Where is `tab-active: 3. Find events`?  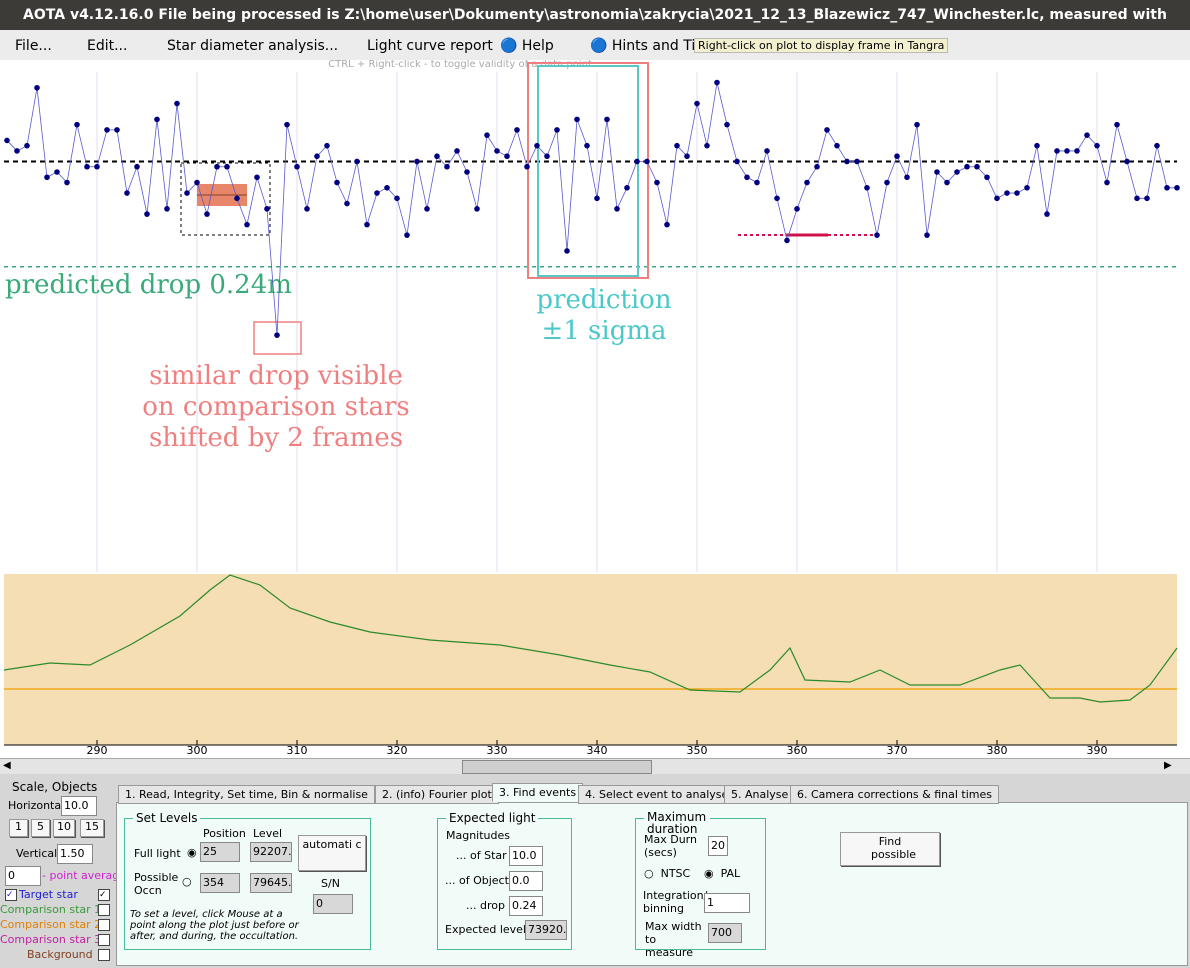
tab-active: 3. Find events is located at coordinates (538, 792).